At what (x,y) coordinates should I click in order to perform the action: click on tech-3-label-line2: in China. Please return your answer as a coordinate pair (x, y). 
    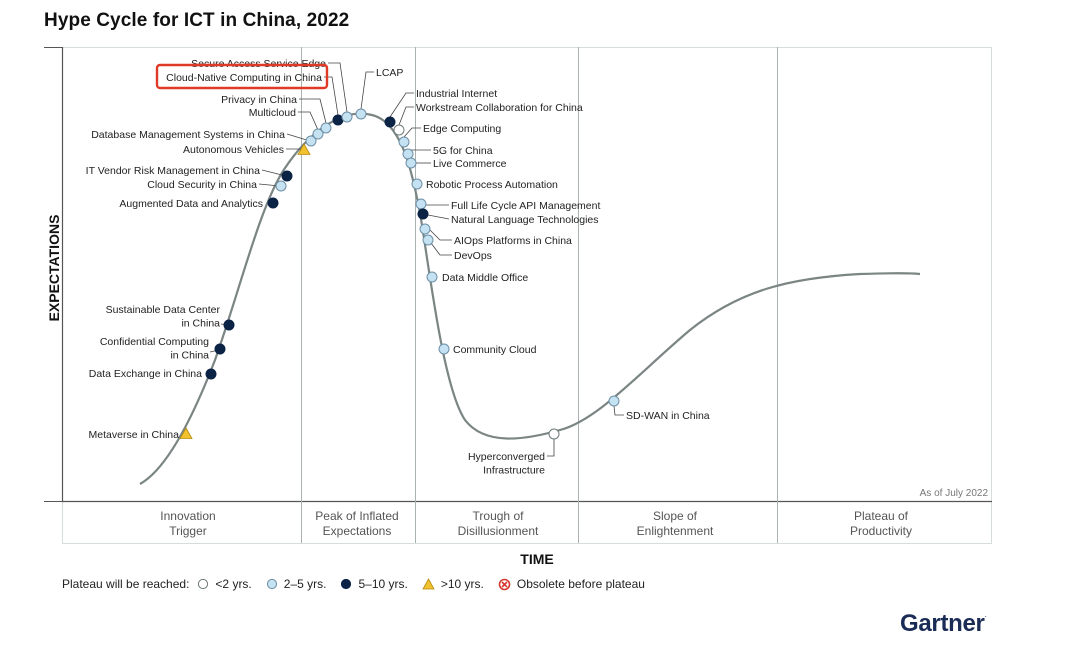
    Looking at the image, I should click on (200, 324).